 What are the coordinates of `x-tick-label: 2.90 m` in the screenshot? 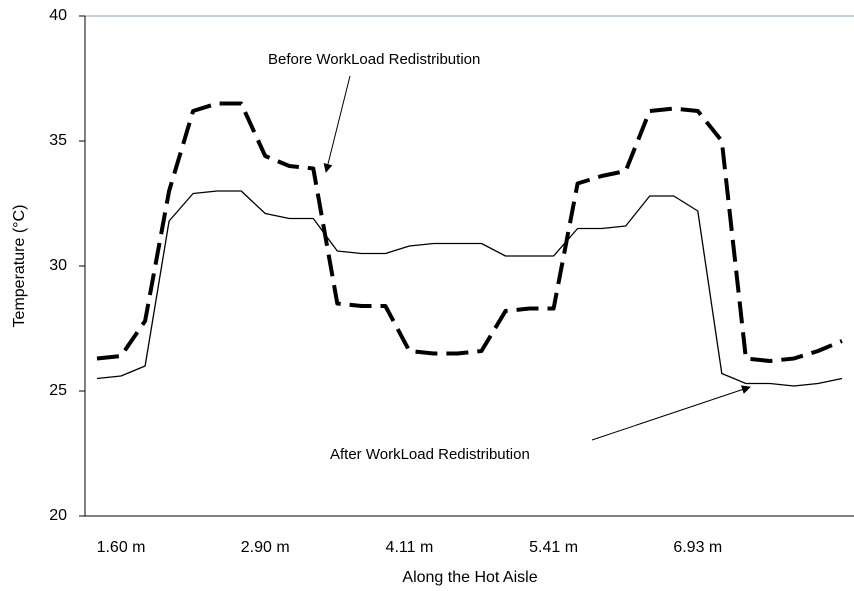 It's located at (265, 547).